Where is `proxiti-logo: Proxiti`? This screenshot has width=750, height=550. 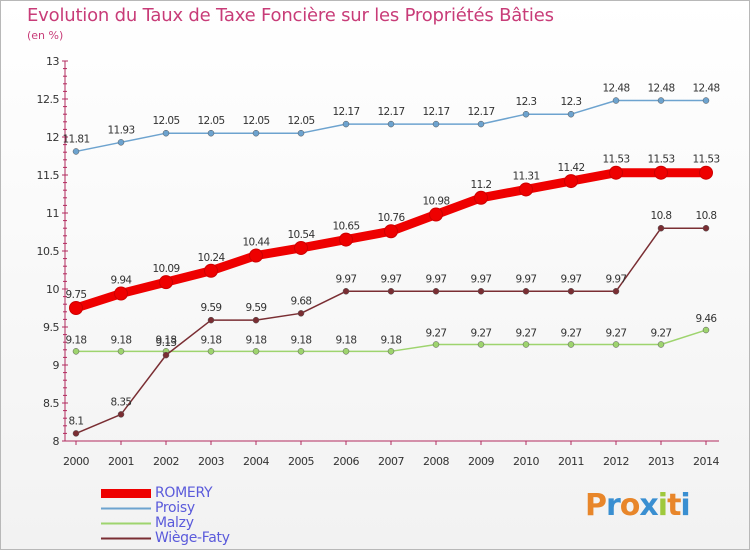 proxiti-logo: Proxiti is located at coordinates (638, 505).